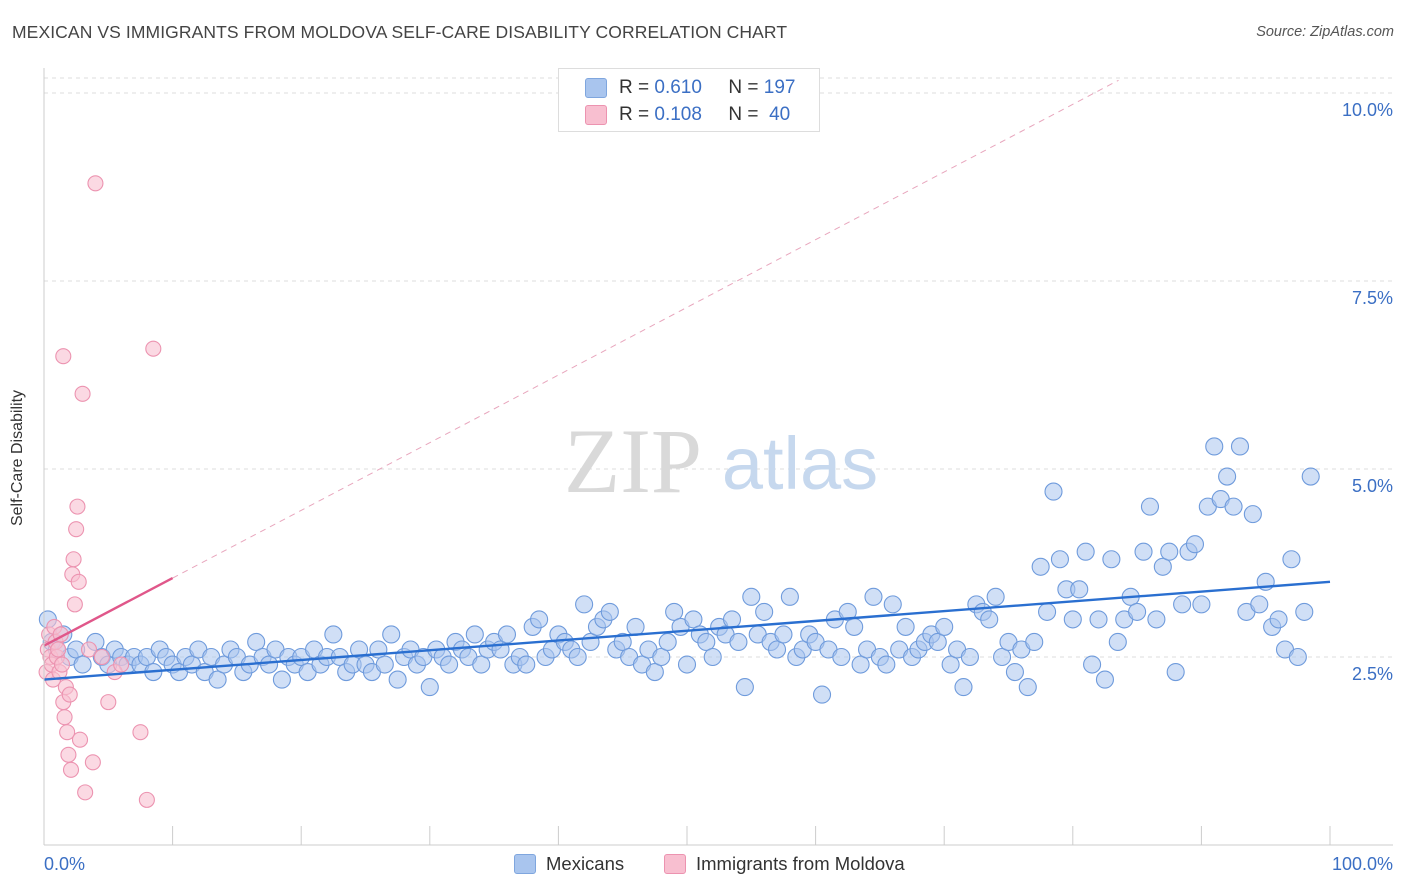 This screenshot has height=892, width=1406. I want to click on moldova-trend-line, so click(108, 611).